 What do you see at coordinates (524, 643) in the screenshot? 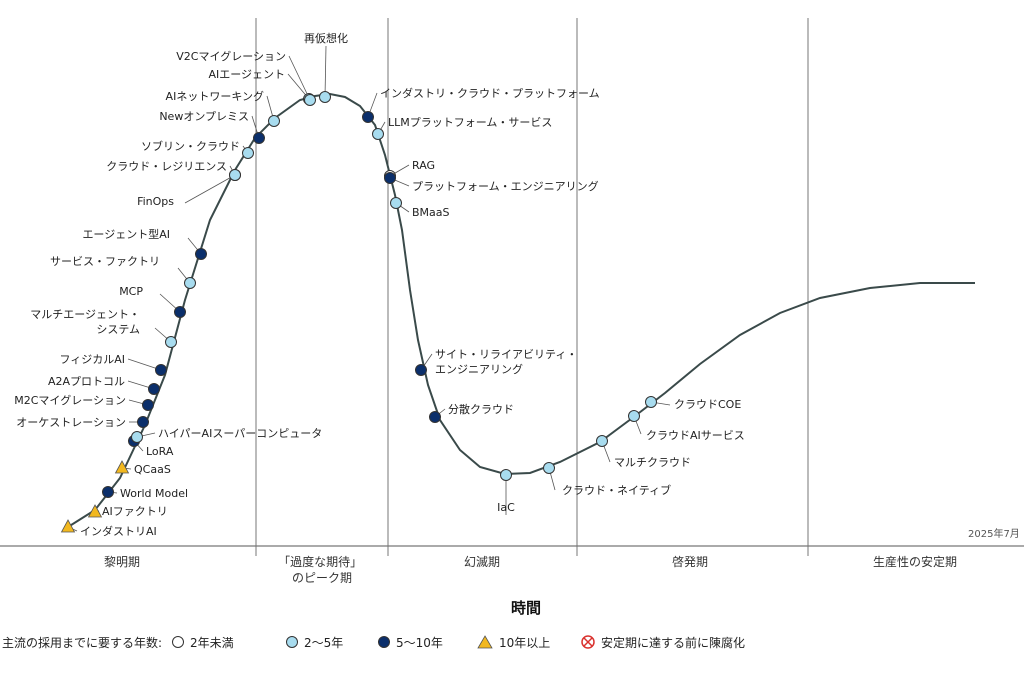
I see `legend-label-gt10: 10年以上` at bounding box center [524, 643].